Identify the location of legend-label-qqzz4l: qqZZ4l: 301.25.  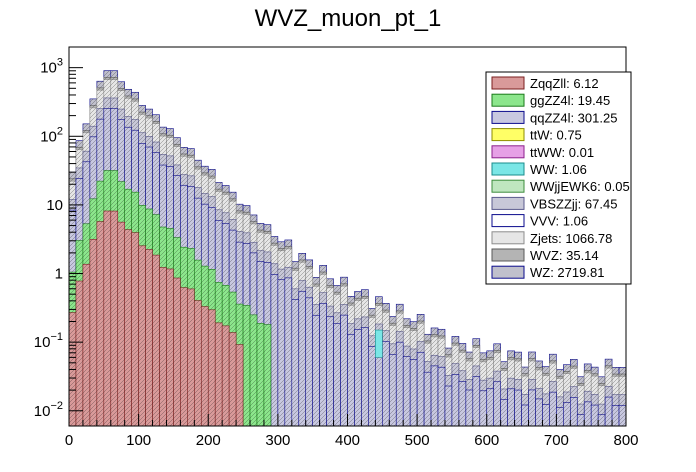
(573, 117).